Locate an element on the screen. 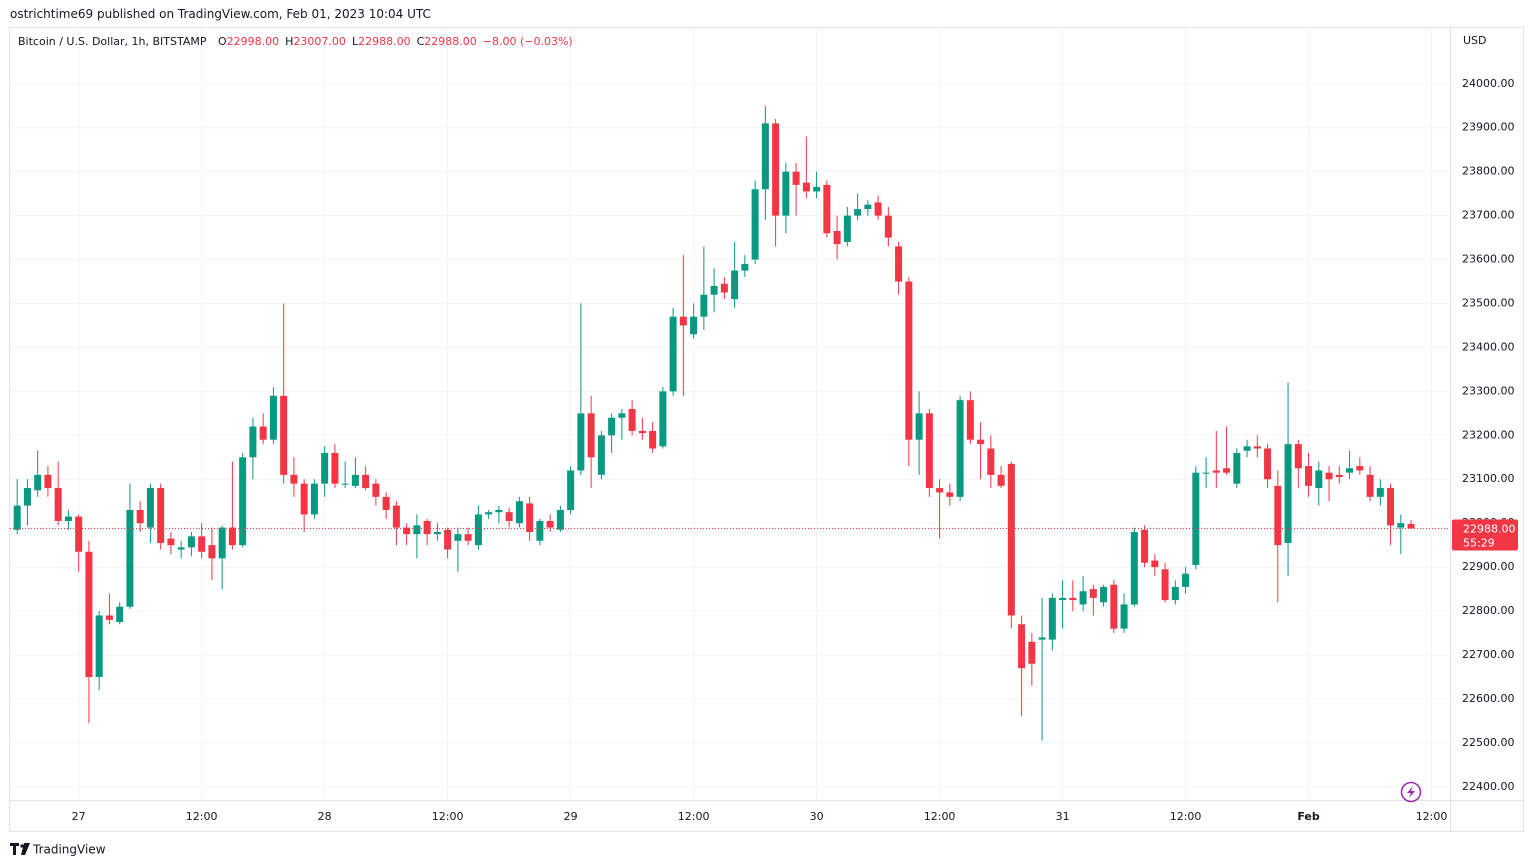 This screenshot has width=1533, height=867. legend-value: 22998.00 is located at coordinates (253, 41).